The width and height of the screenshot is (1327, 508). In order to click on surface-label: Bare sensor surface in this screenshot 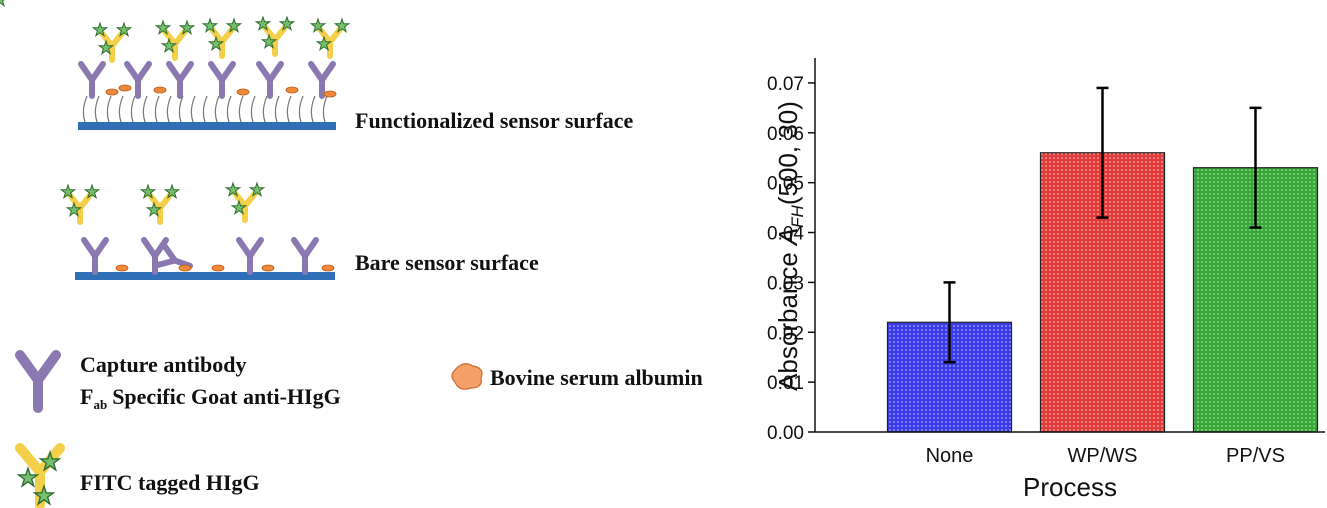, I will do `click(447, 262)`.